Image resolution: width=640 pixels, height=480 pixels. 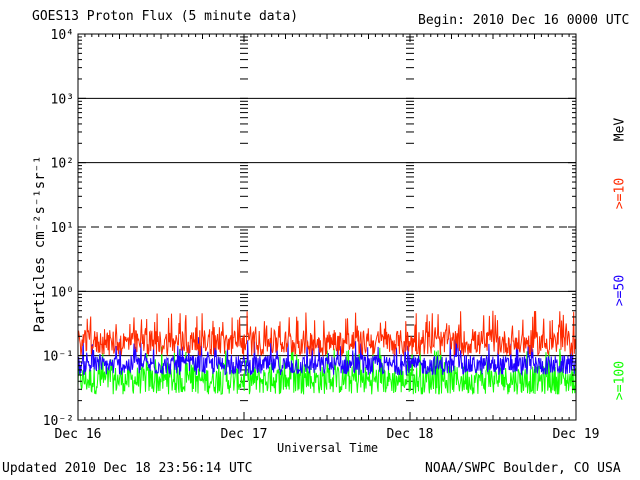 I want to click on legend-item-50: >=50, so click(x=620, y=290).